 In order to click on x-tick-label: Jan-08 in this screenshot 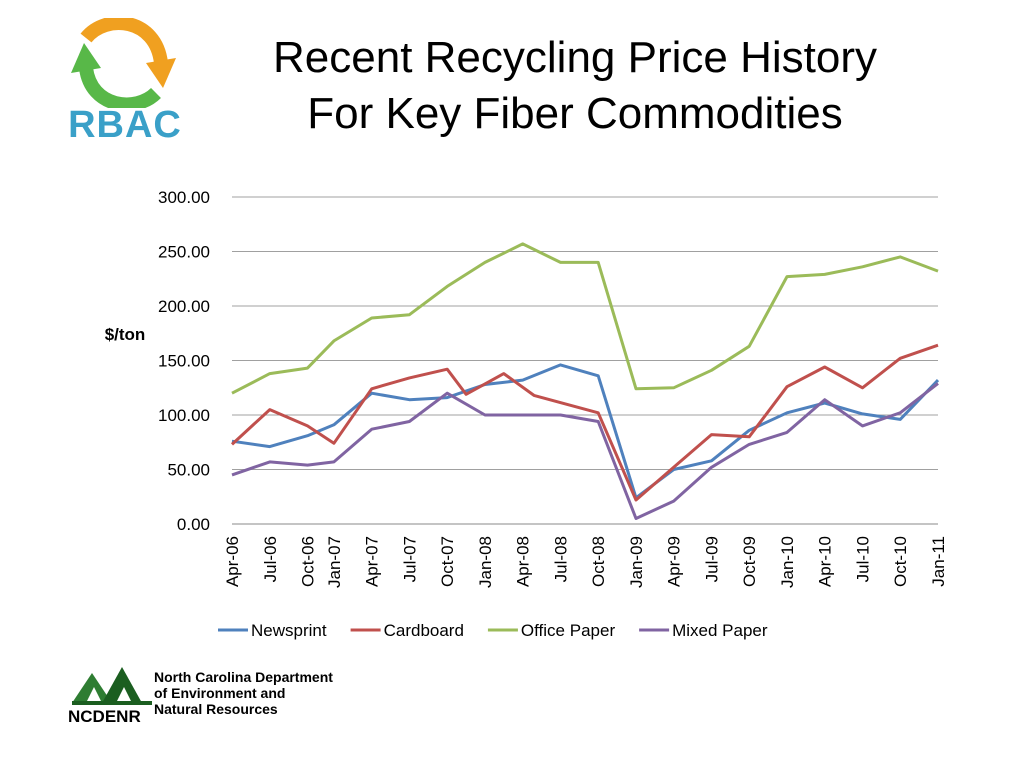, I will do `click(485, 562)`.